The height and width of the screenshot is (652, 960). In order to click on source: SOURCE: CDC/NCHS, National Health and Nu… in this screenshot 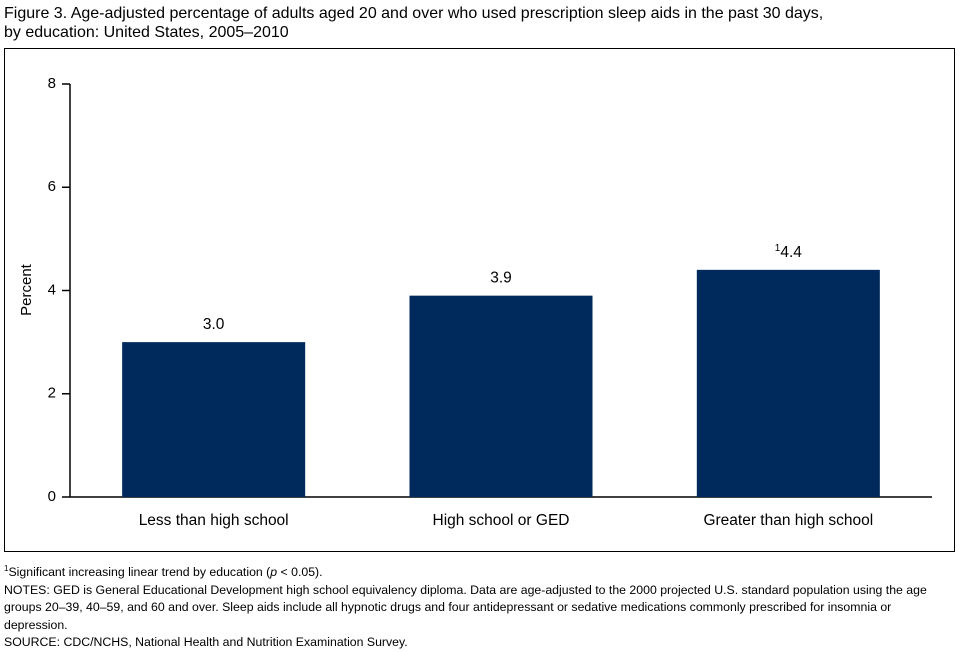, I will do `click(206, 642)`.